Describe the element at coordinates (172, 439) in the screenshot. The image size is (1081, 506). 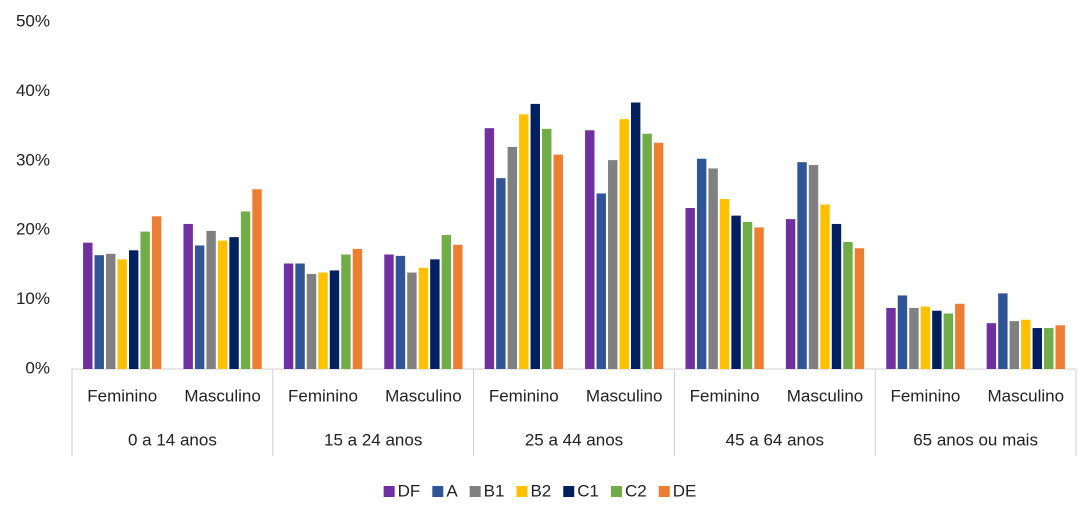
I see `group-label: 0 a 14 anos` at that location.